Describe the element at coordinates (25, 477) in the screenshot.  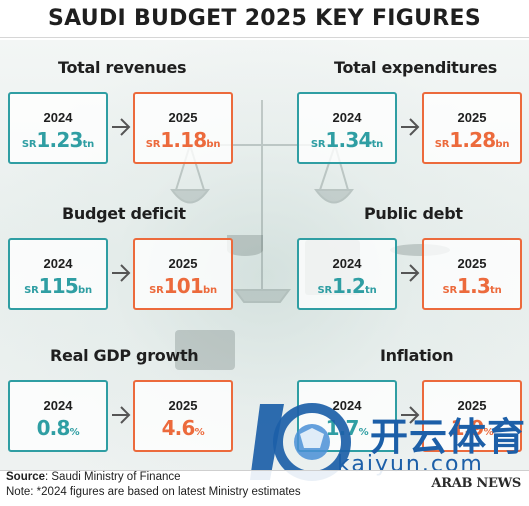
I see `source-label: Source` at that location.